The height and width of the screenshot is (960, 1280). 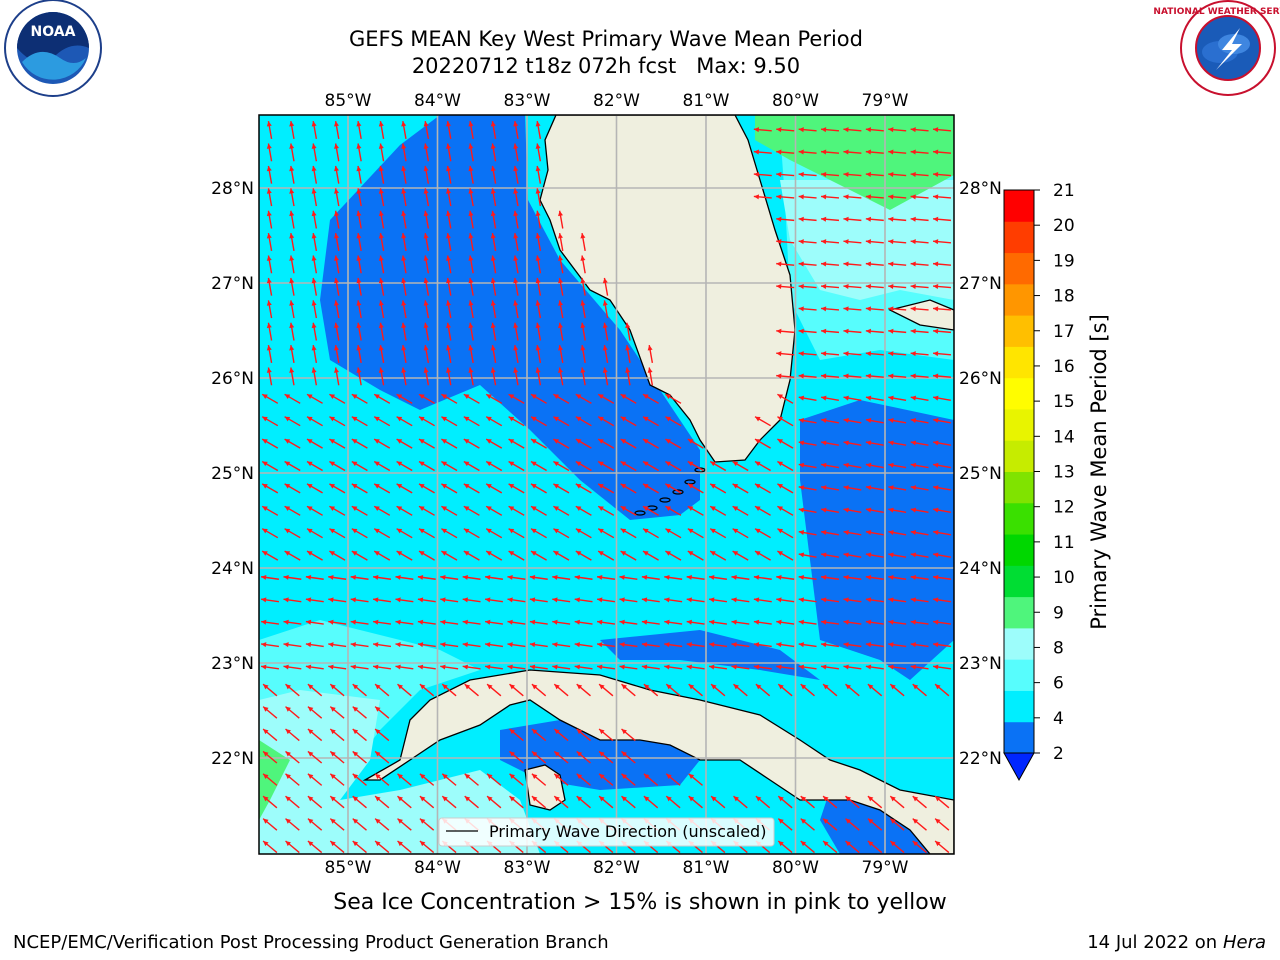 What do you see at coordinates (1064, 261) in the screenshot?
I see `colorbar-tick-label: 19` at bounding box center [1064, 261].